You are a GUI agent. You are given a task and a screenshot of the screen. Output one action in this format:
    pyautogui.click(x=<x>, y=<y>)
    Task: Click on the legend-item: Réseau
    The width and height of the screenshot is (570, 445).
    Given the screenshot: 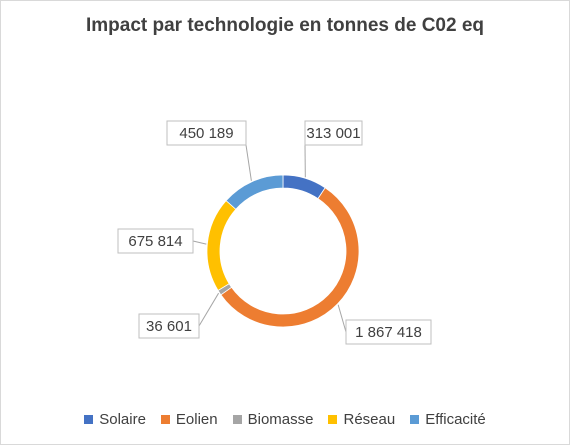 What is the action you would take?
    pyautogui.click(x=361, y=419)
    